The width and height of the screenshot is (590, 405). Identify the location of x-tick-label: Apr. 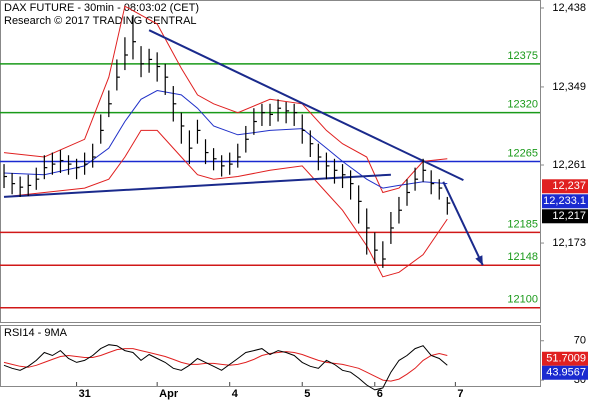
(169, 394).